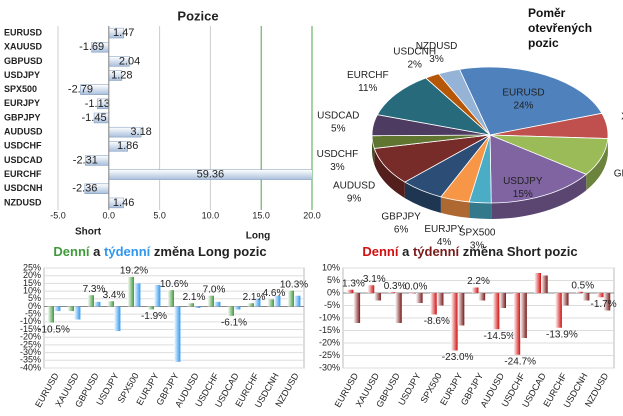 Image resolution: width=623 pixels, height=416 pixels. What do you see at coordinates (23, 47) in the screenshot?
I see `y-tick-label: XAUUSD` at bounding box center [23, 47].